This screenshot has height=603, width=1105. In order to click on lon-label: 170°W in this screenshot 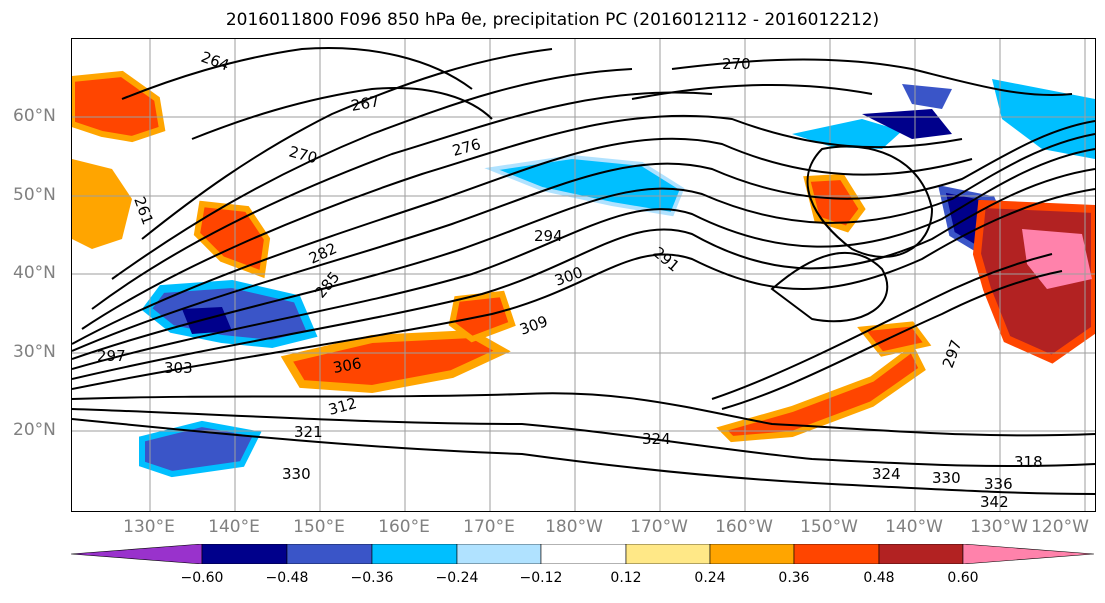, I will do `click(659, 527)`.